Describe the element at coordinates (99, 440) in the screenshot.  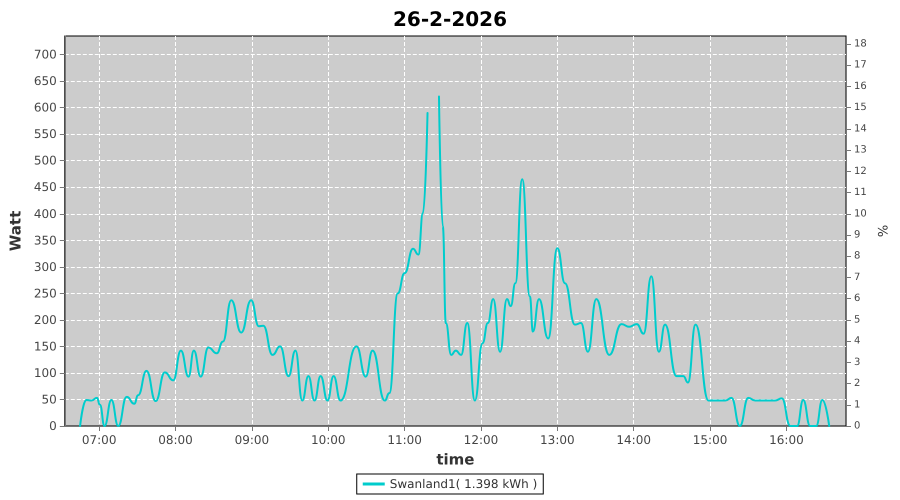
I see `x-tick-label: 07:00` at that location.